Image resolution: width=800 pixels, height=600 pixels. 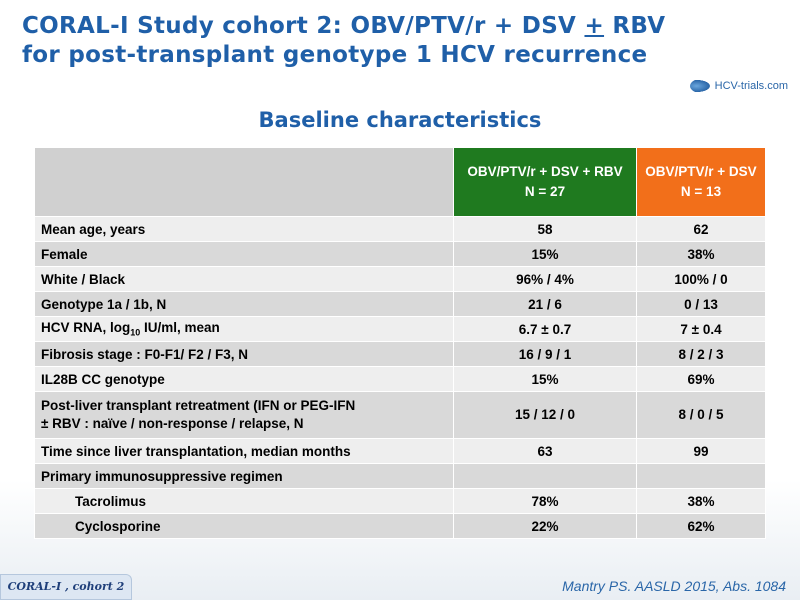 I want to click on table-row: Cyclosporine 22% 62%, so click(x=400, y=526).